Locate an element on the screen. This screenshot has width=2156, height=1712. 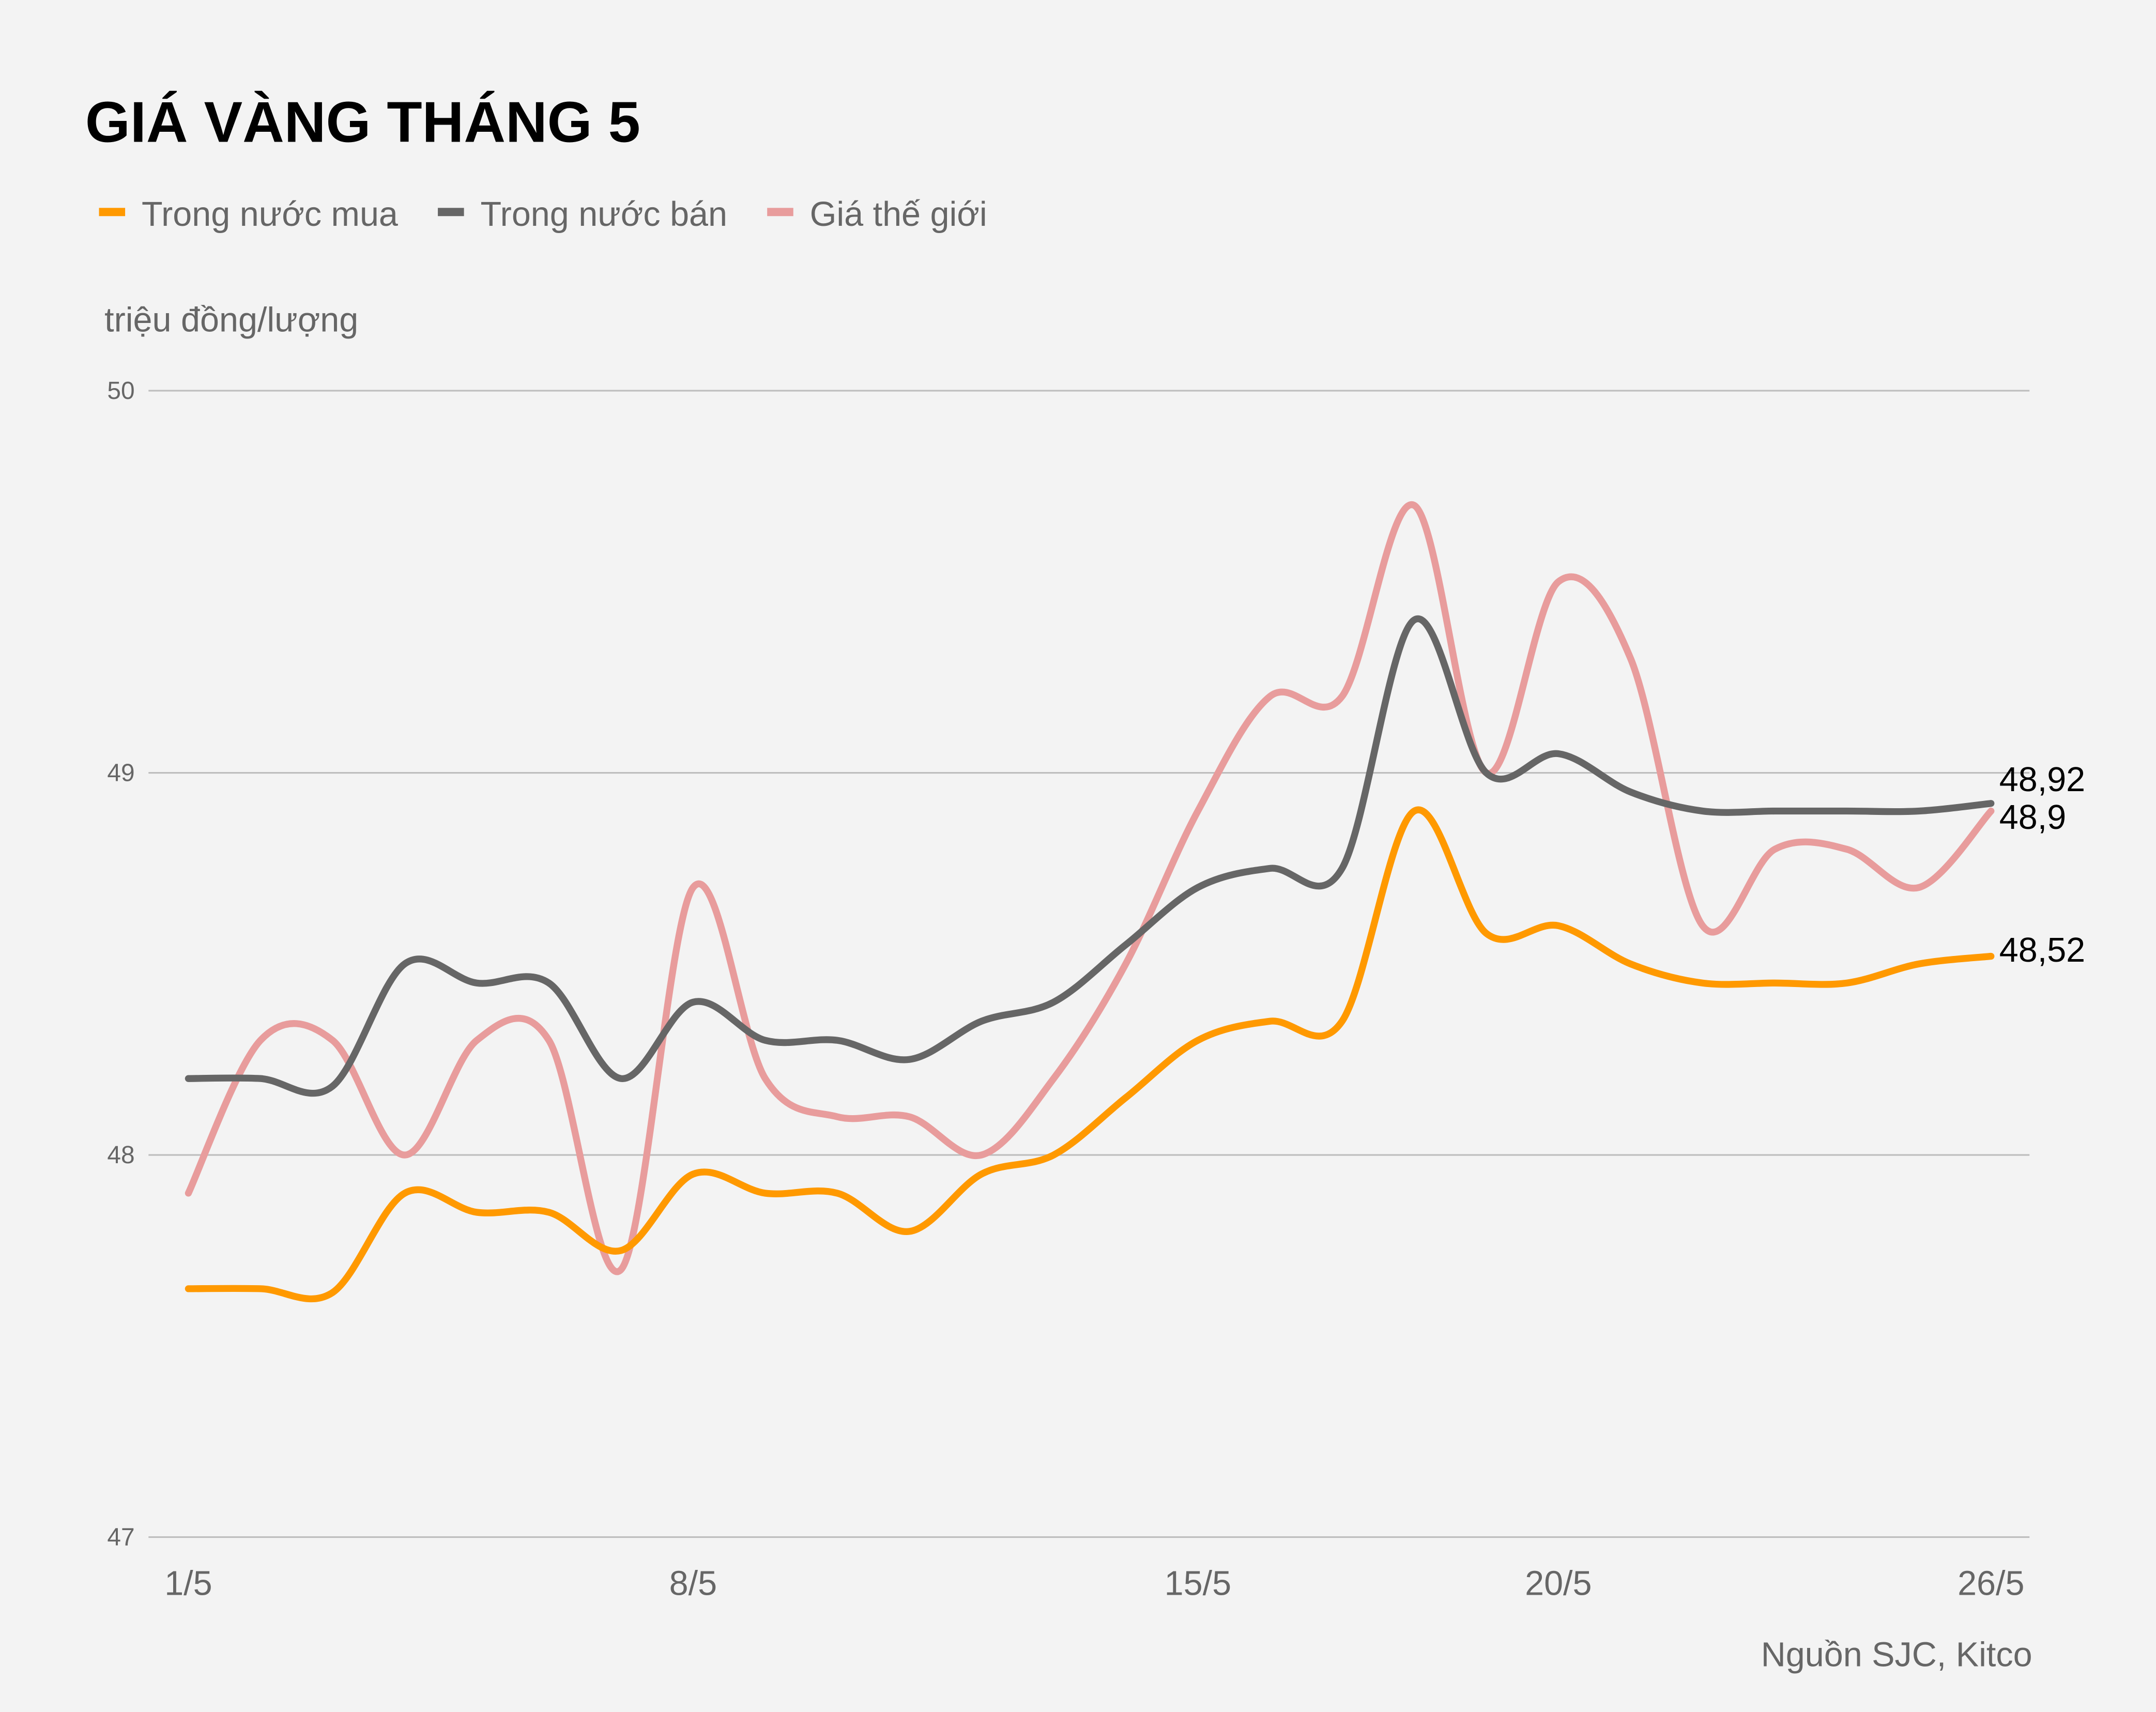
legend: Trong nước mua Trong nước bán Giá thế giới is located at coordinates (543, 214).